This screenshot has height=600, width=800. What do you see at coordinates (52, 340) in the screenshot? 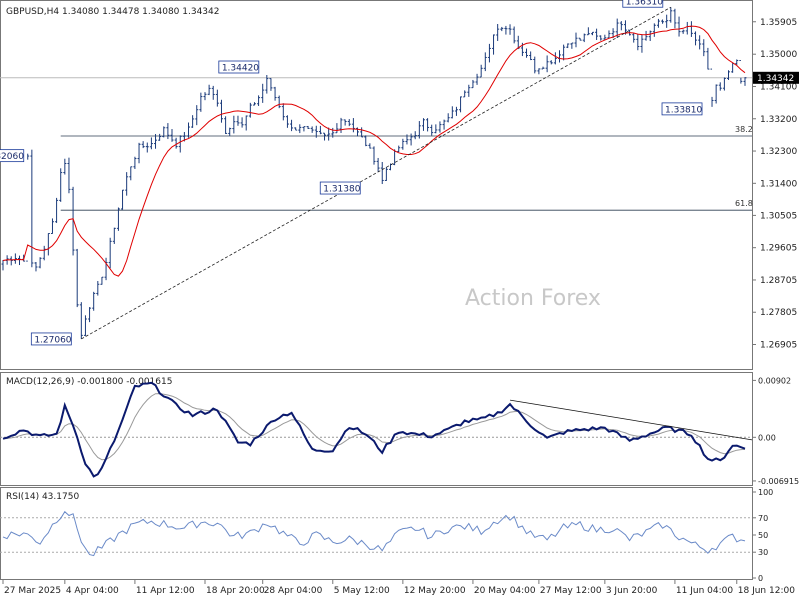
I see `svg-text: 1.27060` at bounding box center [52, 340].